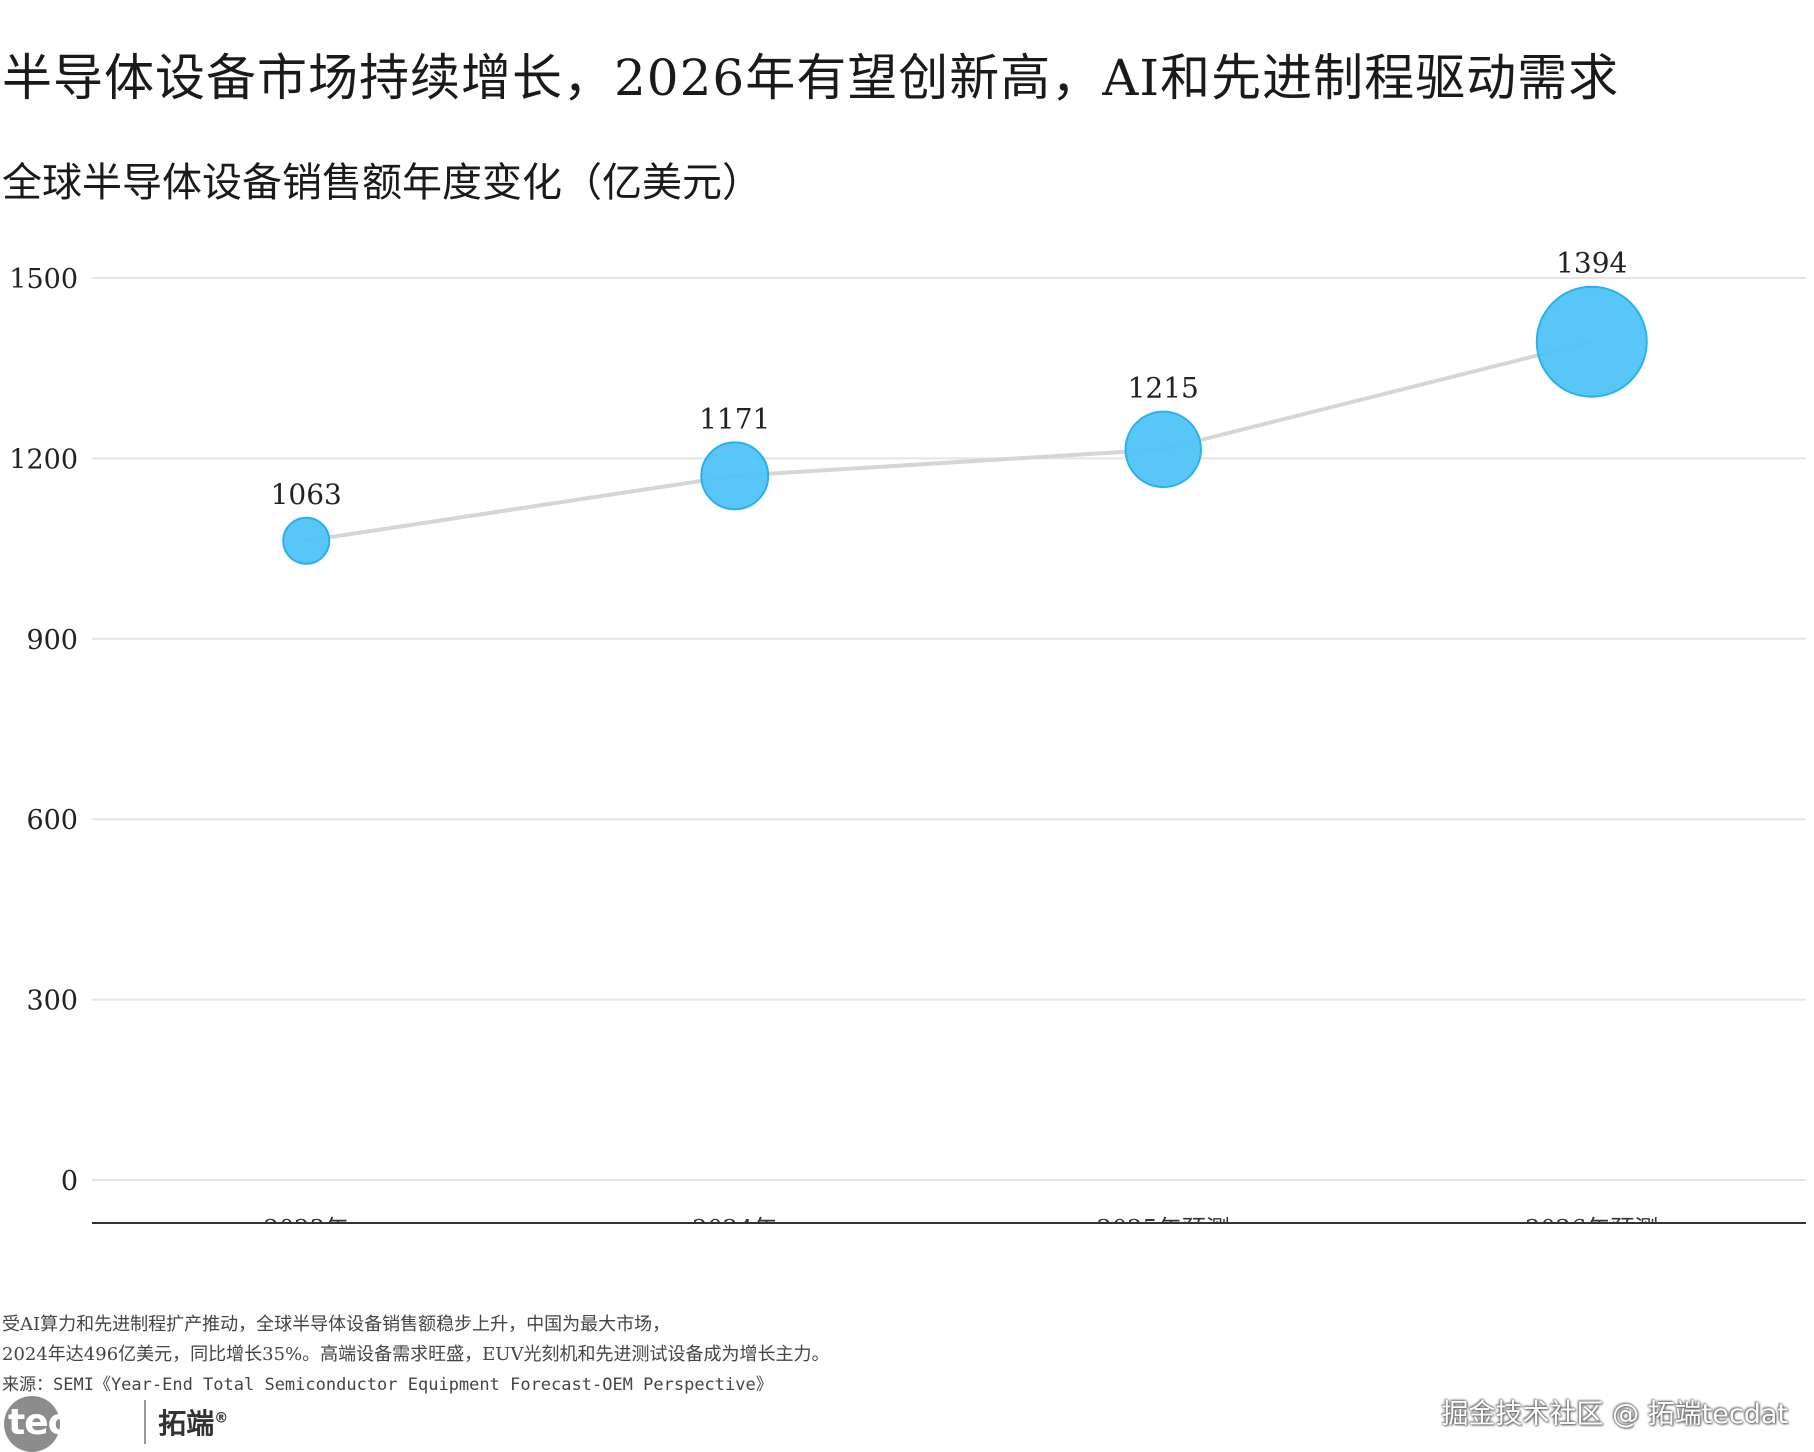 The height and width of the screenshot is (1452, 1814). Describe the element at coordinates (907, 1247) in the screenshot. I see `axis-clip-mask` at that location.